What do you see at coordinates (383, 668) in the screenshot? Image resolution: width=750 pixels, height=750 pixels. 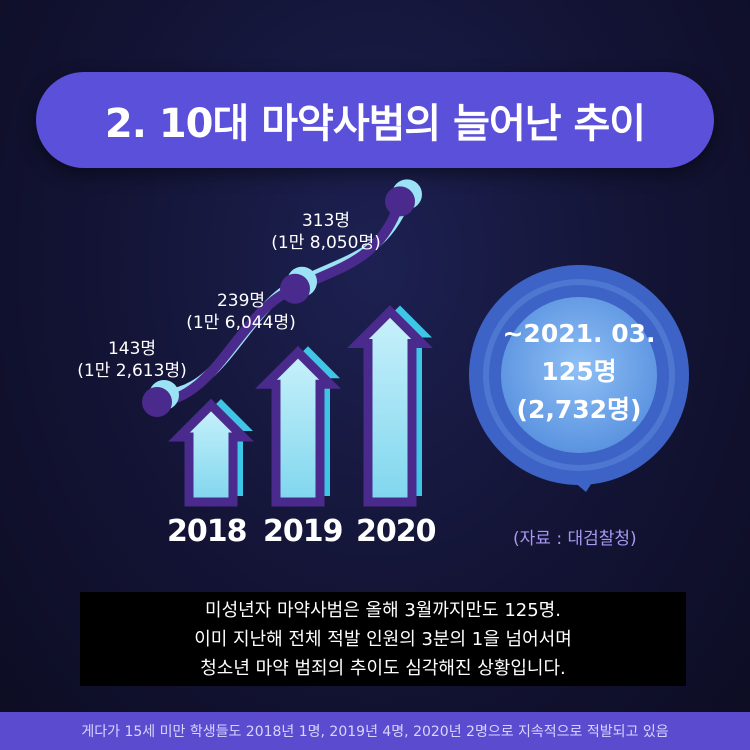 I see `description-line: 청소년 마약 범죄의 추이도 심각해진 상황입니다.` at bounding box center [383, 668].